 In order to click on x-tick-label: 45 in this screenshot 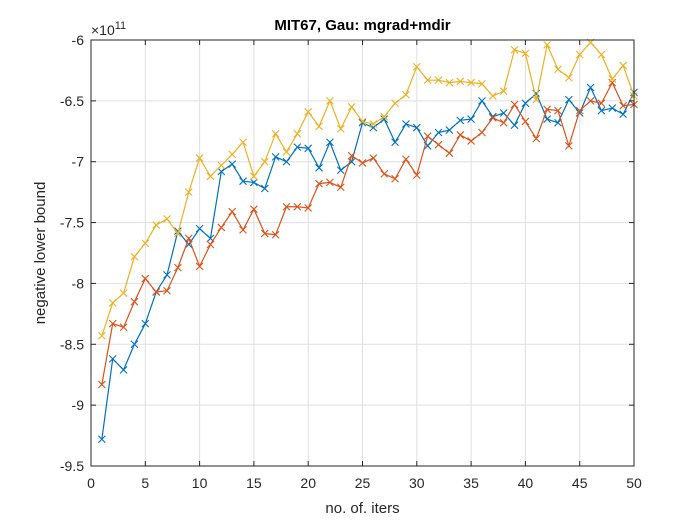, I will do `click(580, 483)`.